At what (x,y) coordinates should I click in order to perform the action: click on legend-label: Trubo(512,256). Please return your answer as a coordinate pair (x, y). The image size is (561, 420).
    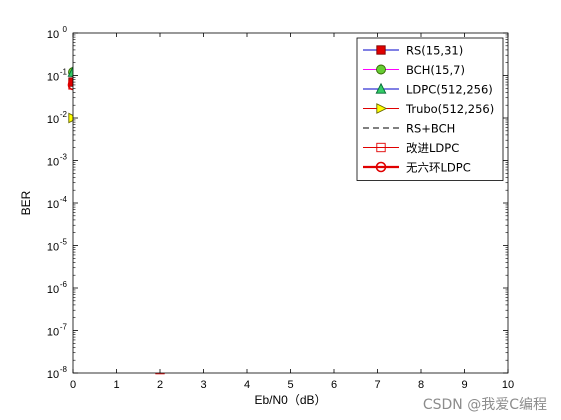
    Looking at the image, I should click on (449, 109).